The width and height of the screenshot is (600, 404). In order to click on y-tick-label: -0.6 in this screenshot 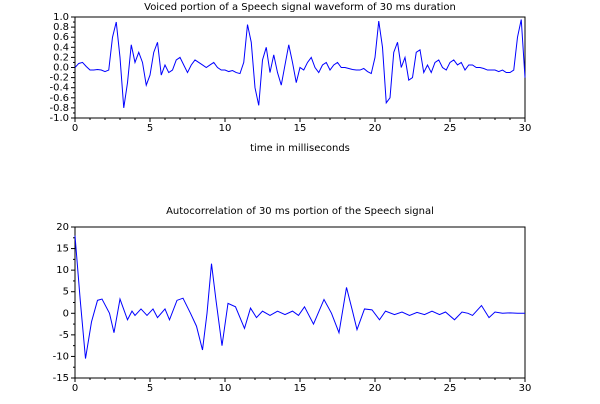, I will do `click(59, 98)`.